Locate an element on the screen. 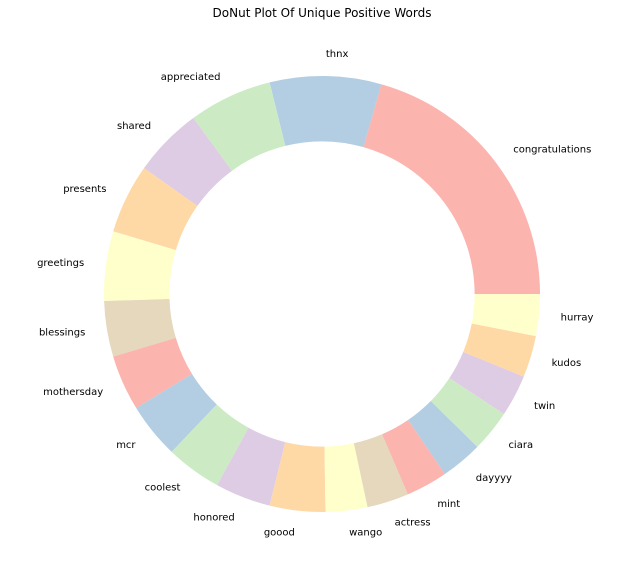 The image size is (619, 566). slice-ciara is located at coordinates (467, 412).